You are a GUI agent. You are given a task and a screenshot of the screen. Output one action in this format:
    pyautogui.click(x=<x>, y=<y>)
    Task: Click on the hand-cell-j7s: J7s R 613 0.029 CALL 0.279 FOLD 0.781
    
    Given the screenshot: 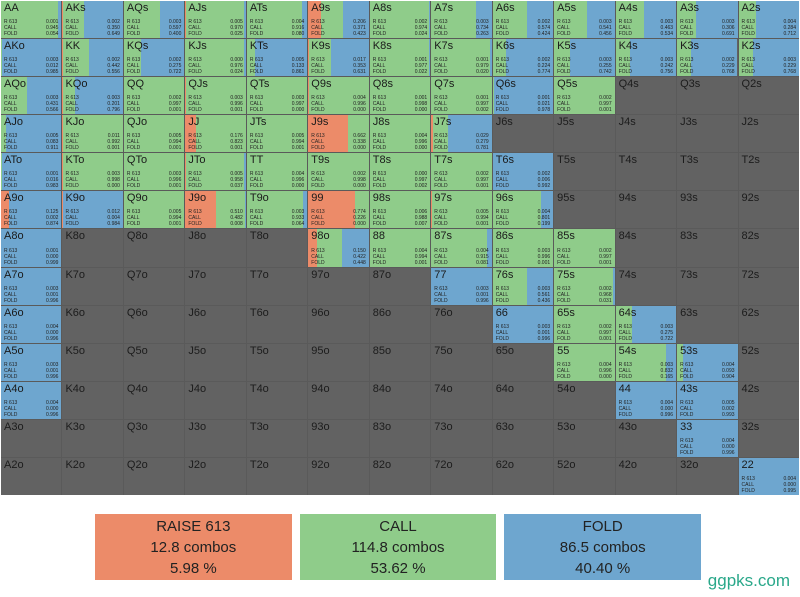 What is the action you would take?
    pyautogui.click(x=461, y=134)
    